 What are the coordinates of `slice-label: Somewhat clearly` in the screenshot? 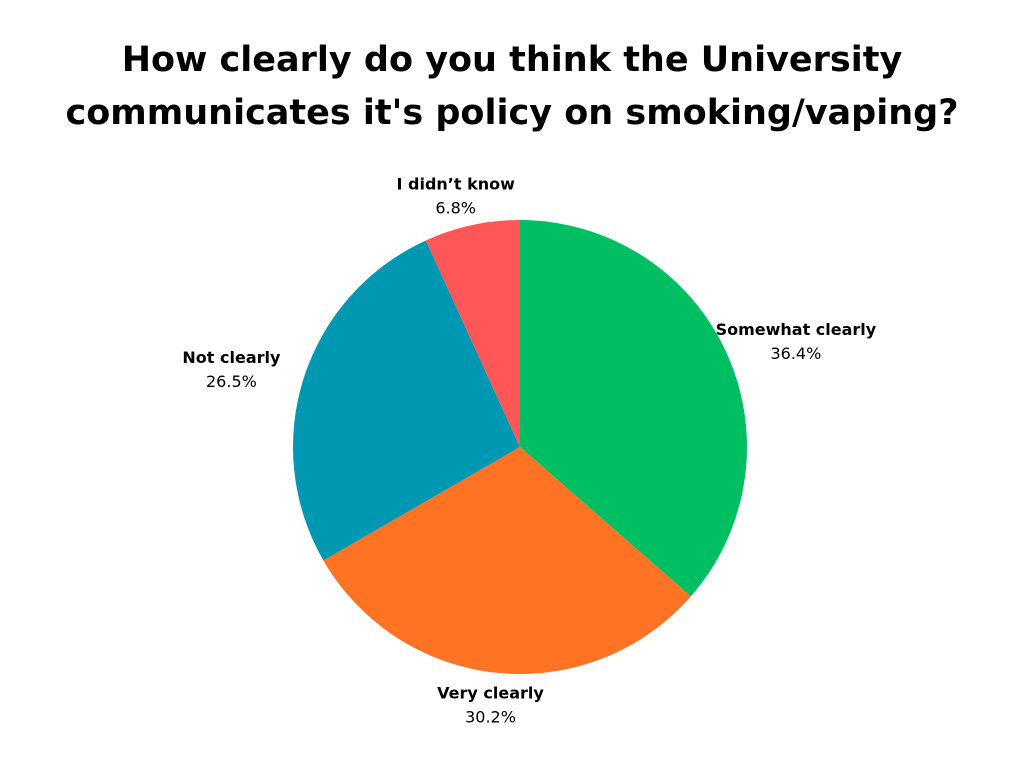 It's located at (796, 329).